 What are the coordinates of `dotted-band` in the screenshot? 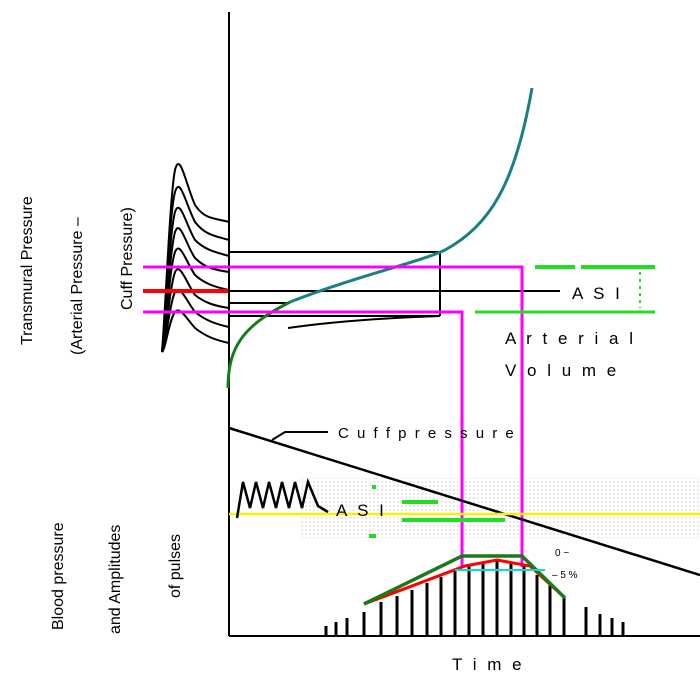 It's located at (500, 508).